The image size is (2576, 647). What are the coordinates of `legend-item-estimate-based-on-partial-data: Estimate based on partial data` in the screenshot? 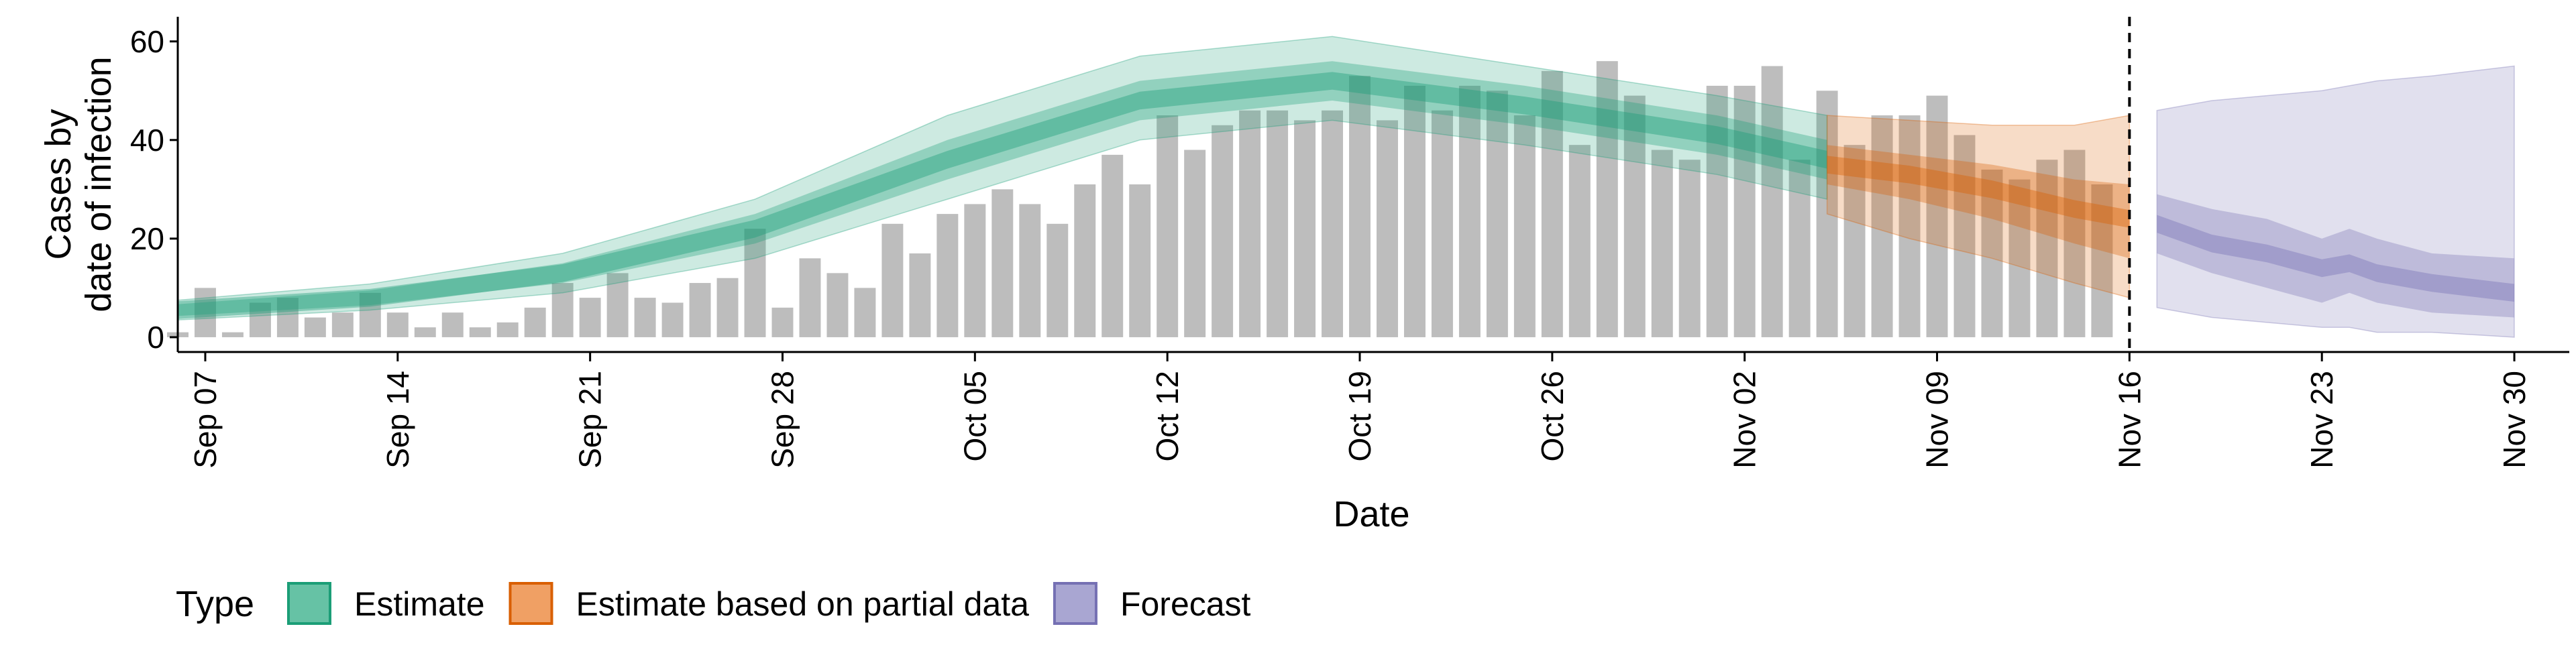 It's located at (769, 603).